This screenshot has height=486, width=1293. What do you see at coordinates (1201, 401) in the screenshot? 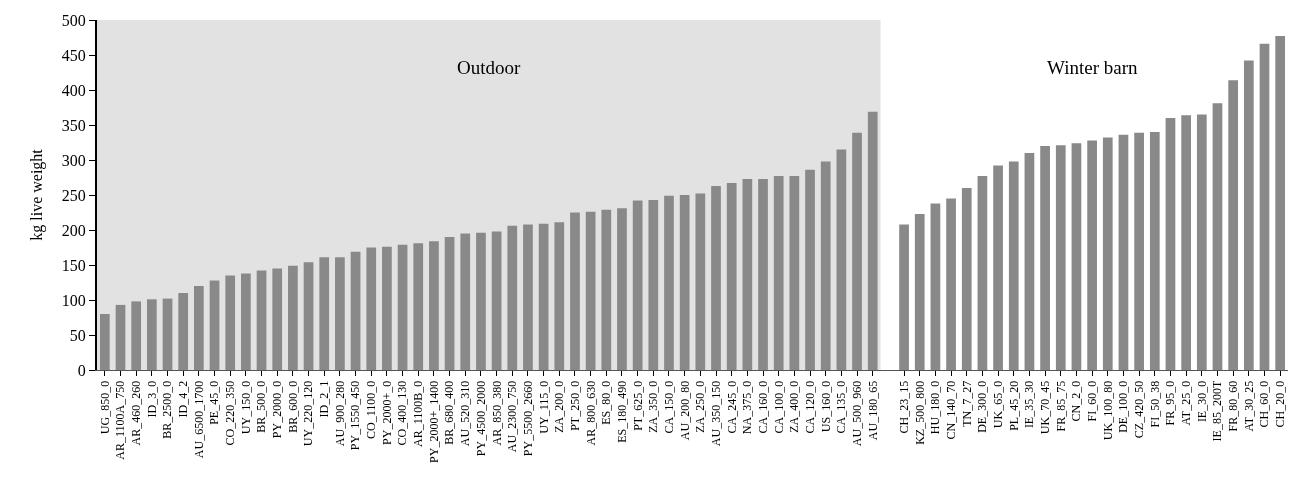
I see `x-tick-label: IE_30_0` at bounding box center [1201, 401].